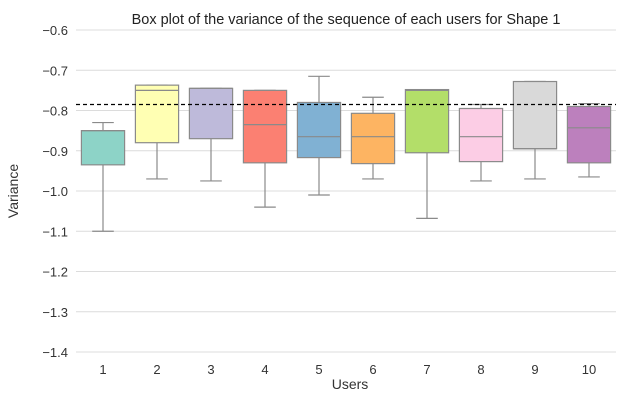  I want to click on y-axis-label: Variance, so click(13, 191).